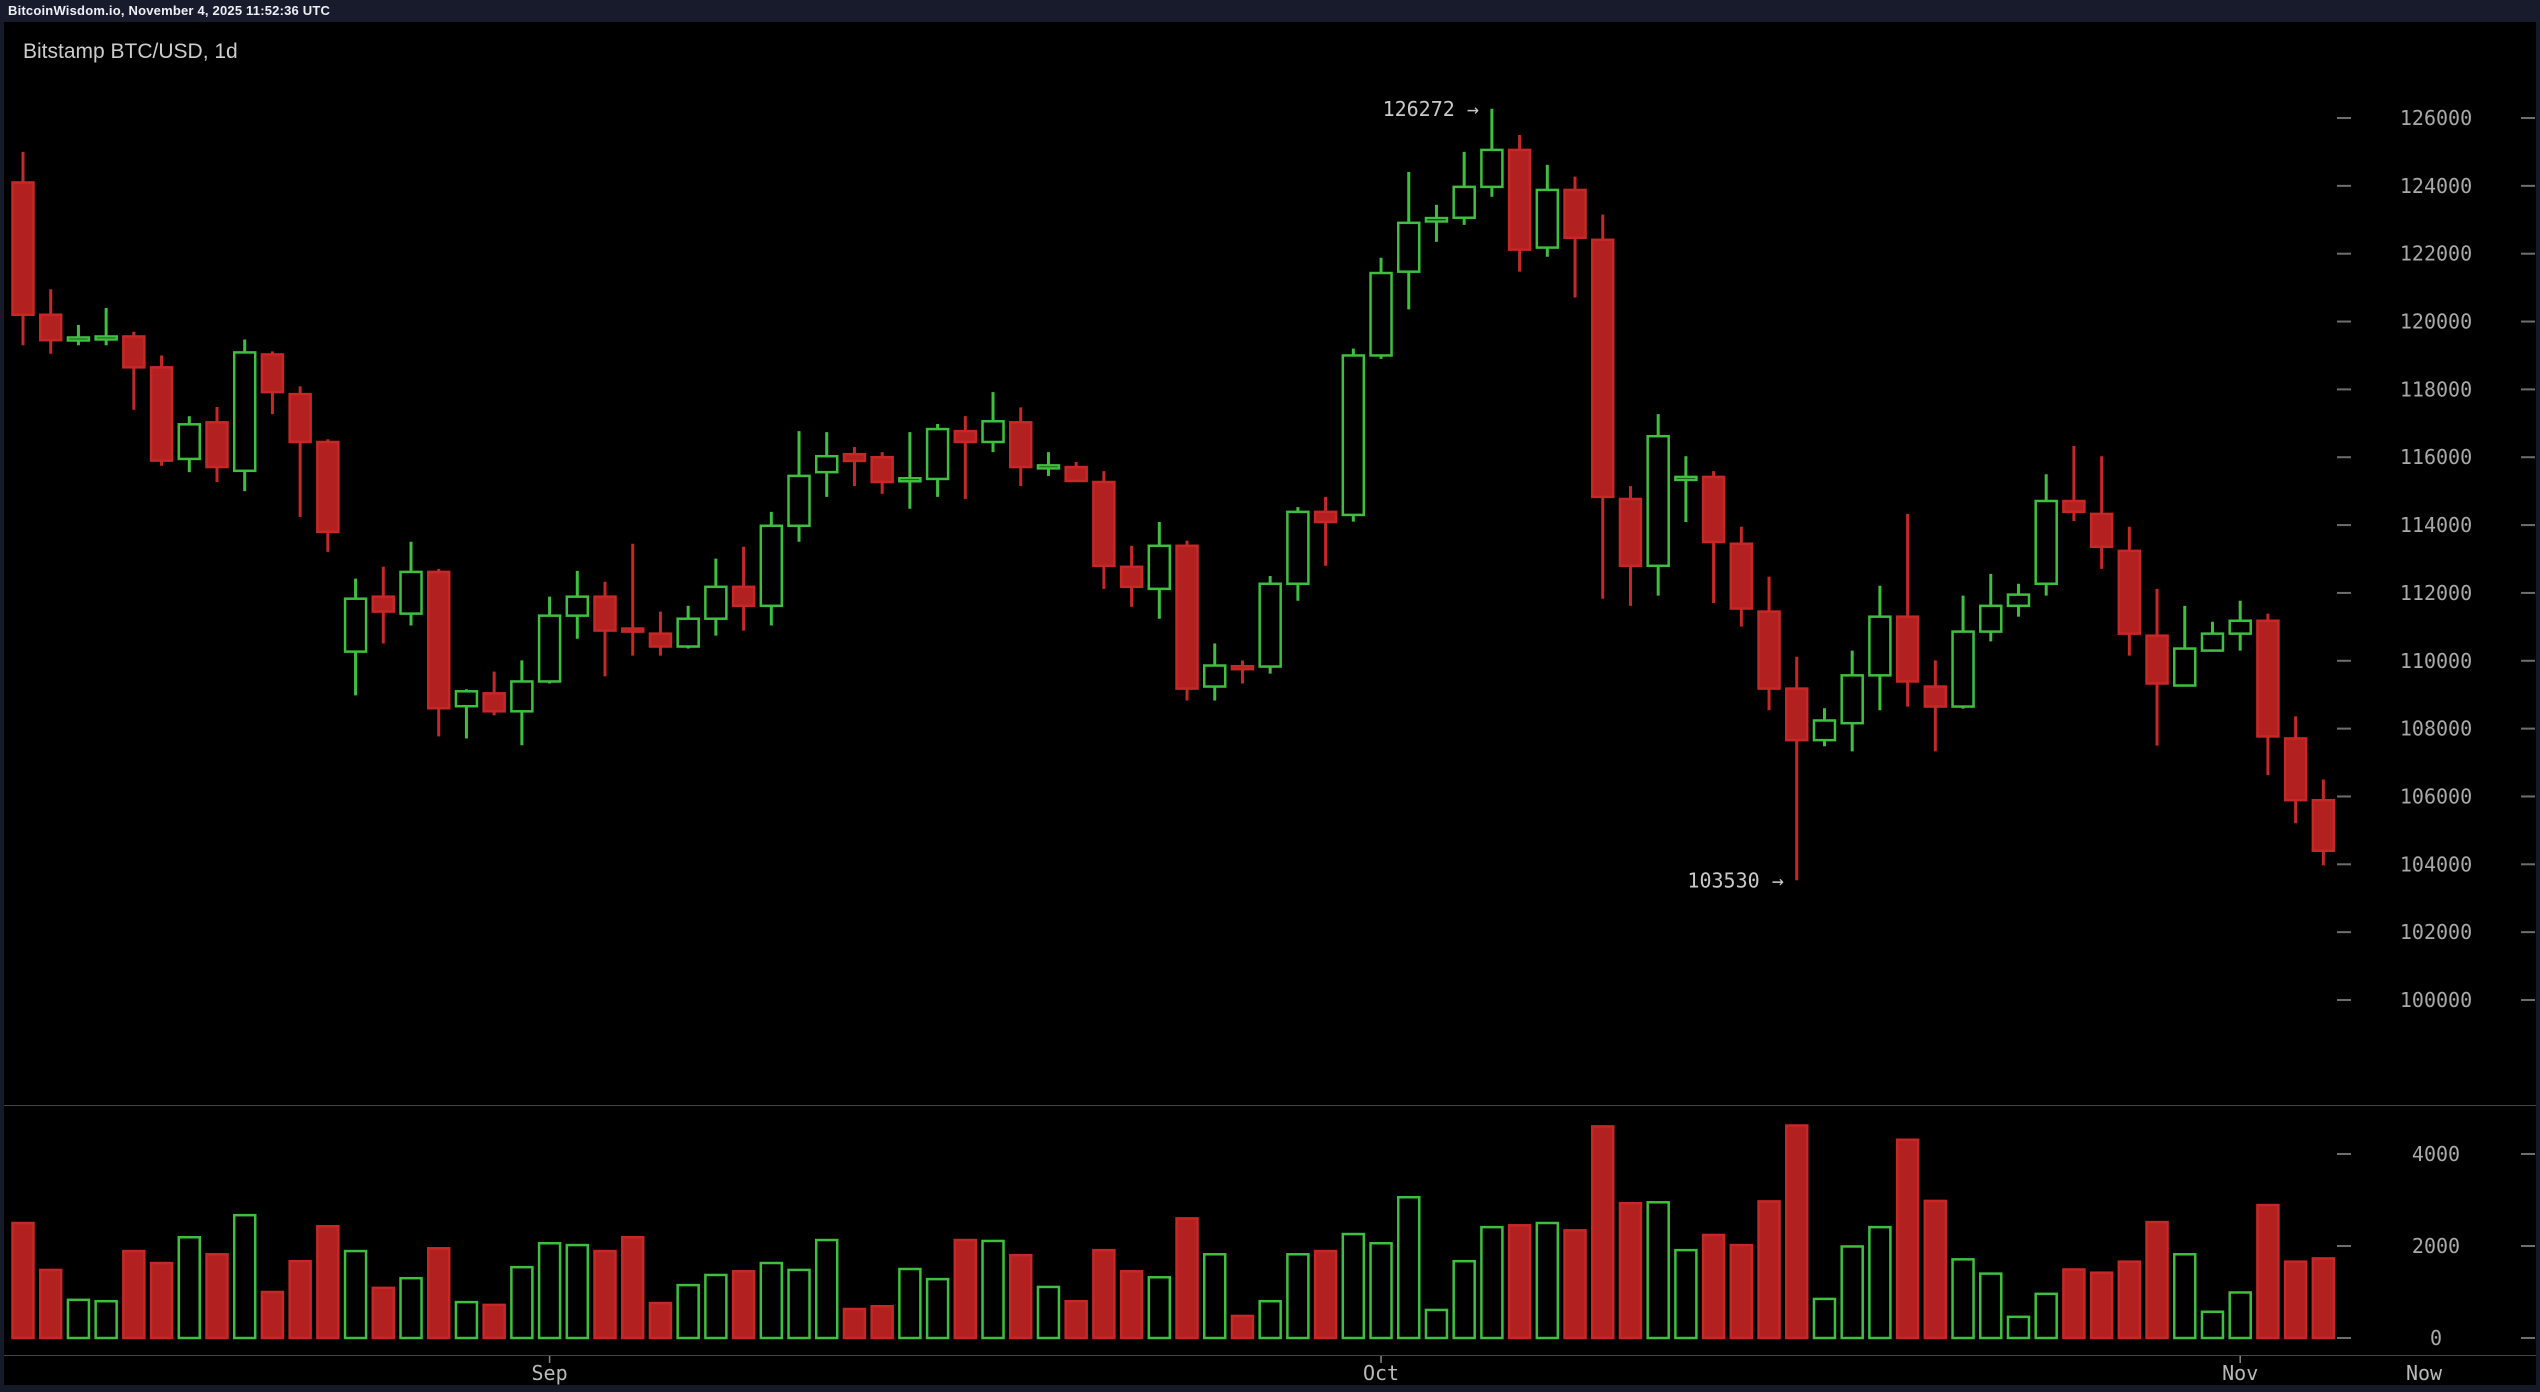 Image resolution: width=2540 pixels, height=1392 pixels. Describe the element at coordinates (2436, 118) in the screenshot. I see `price-tick-label: 126000` at that location.